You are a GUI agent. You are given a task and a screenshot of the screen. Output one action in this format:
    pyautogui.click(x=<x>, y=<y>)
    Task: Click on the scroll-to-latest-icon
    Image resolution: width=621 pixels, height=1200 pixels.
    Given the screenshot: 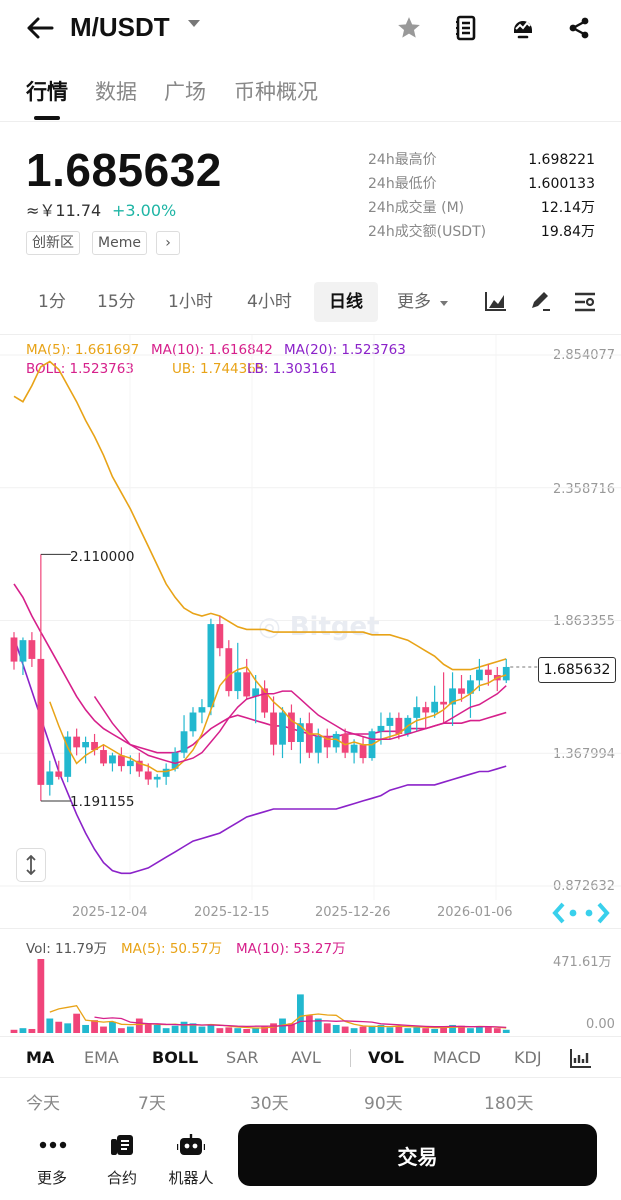 What is the action you would take?
    pyautogui.click(x=581, y=913)
    